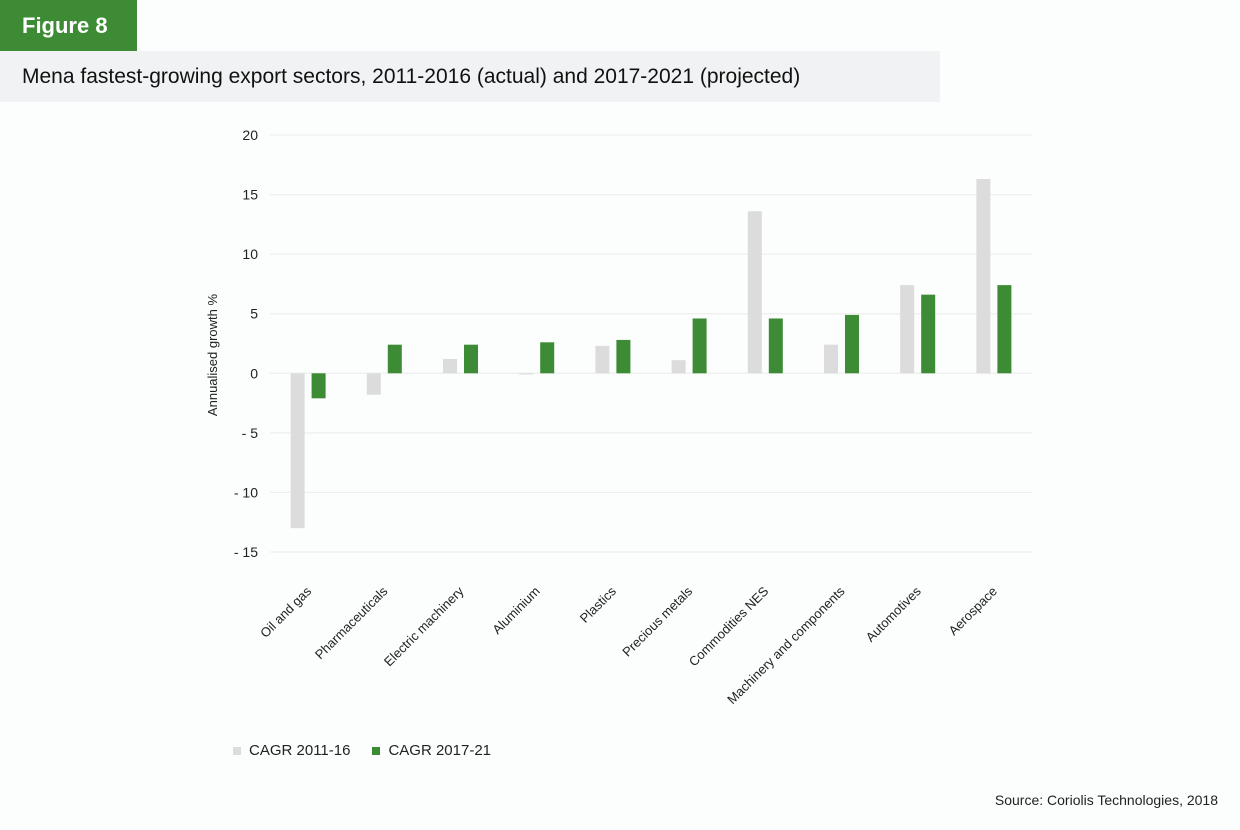 This screenshot has height=830, width=1240. Describe the element at coordinates (246, 552) in the screenshot. I see `y-tick-label: - 15` at that location.